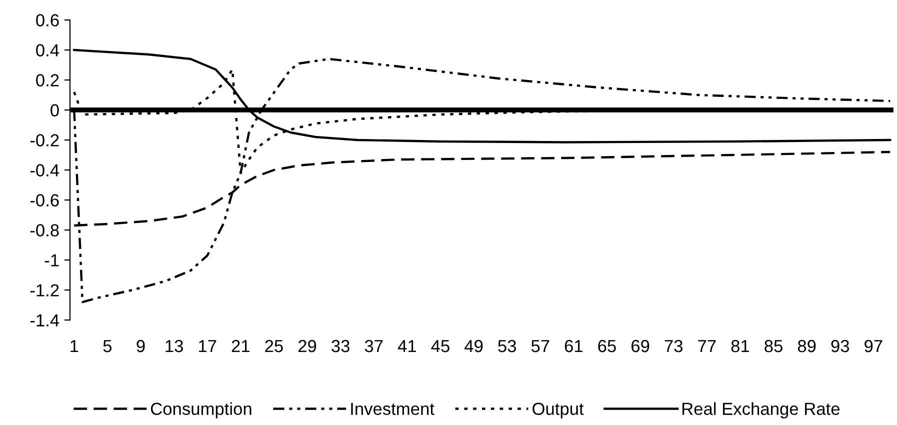 This screenshot has width=897, height=425. Describe the element at coordinates (307, 346) in the screenshot. I see `x-tick-label: 29` at that location.